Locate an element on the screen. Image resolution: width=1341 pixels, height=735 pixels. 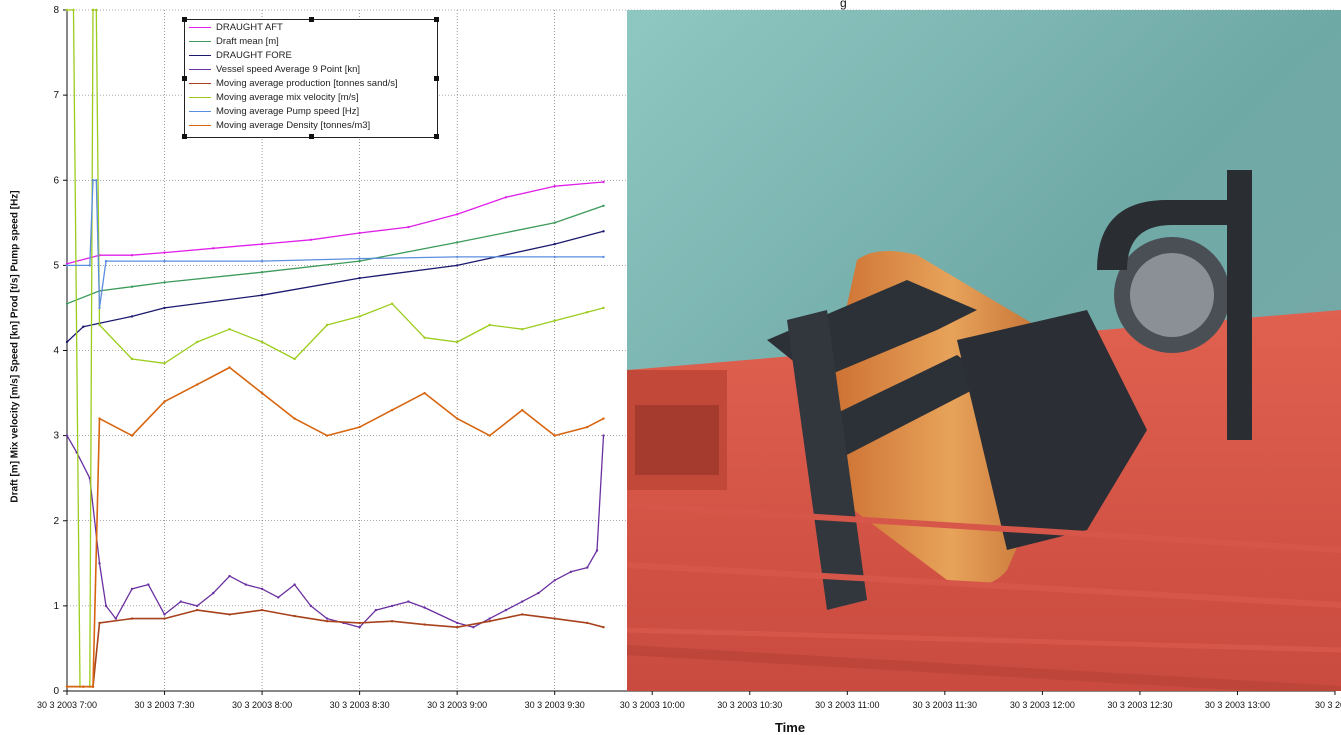
legend-label: Vessel speed Average 9 Point [kn] is located at coordinates (288, 69).